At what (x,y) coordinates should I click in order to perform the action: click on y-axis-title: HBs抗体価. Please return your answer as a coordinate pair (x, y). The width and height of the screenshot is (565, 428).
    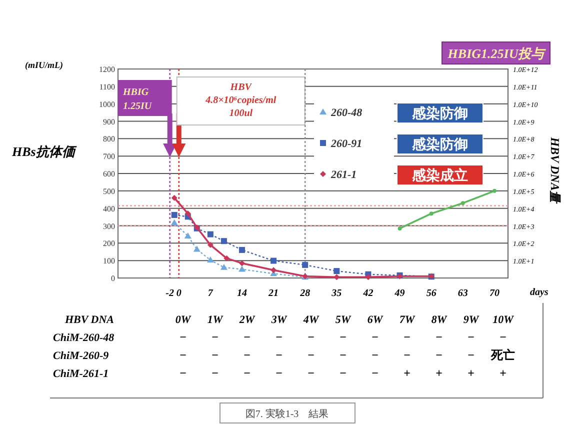
    Looking at the image, I should click on (44, 151).